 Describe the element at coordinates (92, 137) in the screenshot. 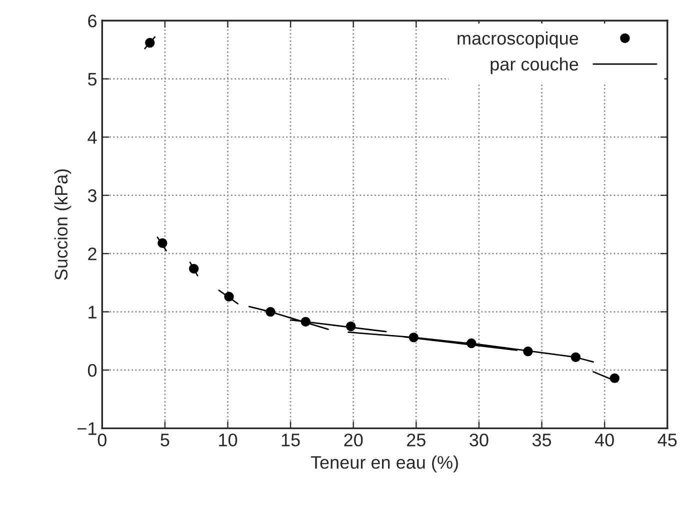

I see `y-tick-label: 4` at that location.